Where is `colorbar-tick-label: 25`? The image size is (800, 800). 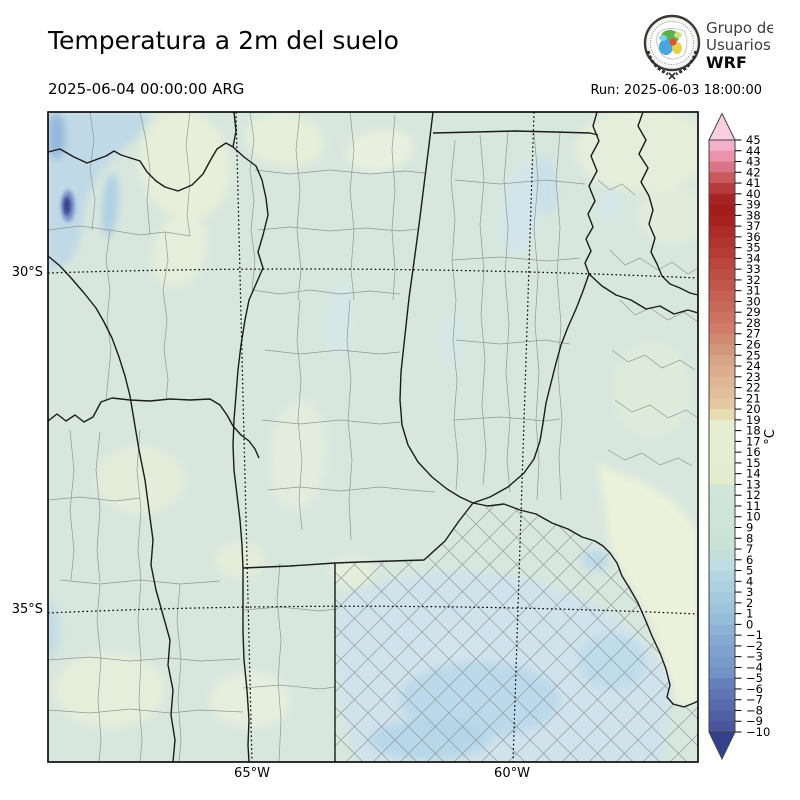 colorbar-tick-label: 25 is located at coordinates (753, 355).